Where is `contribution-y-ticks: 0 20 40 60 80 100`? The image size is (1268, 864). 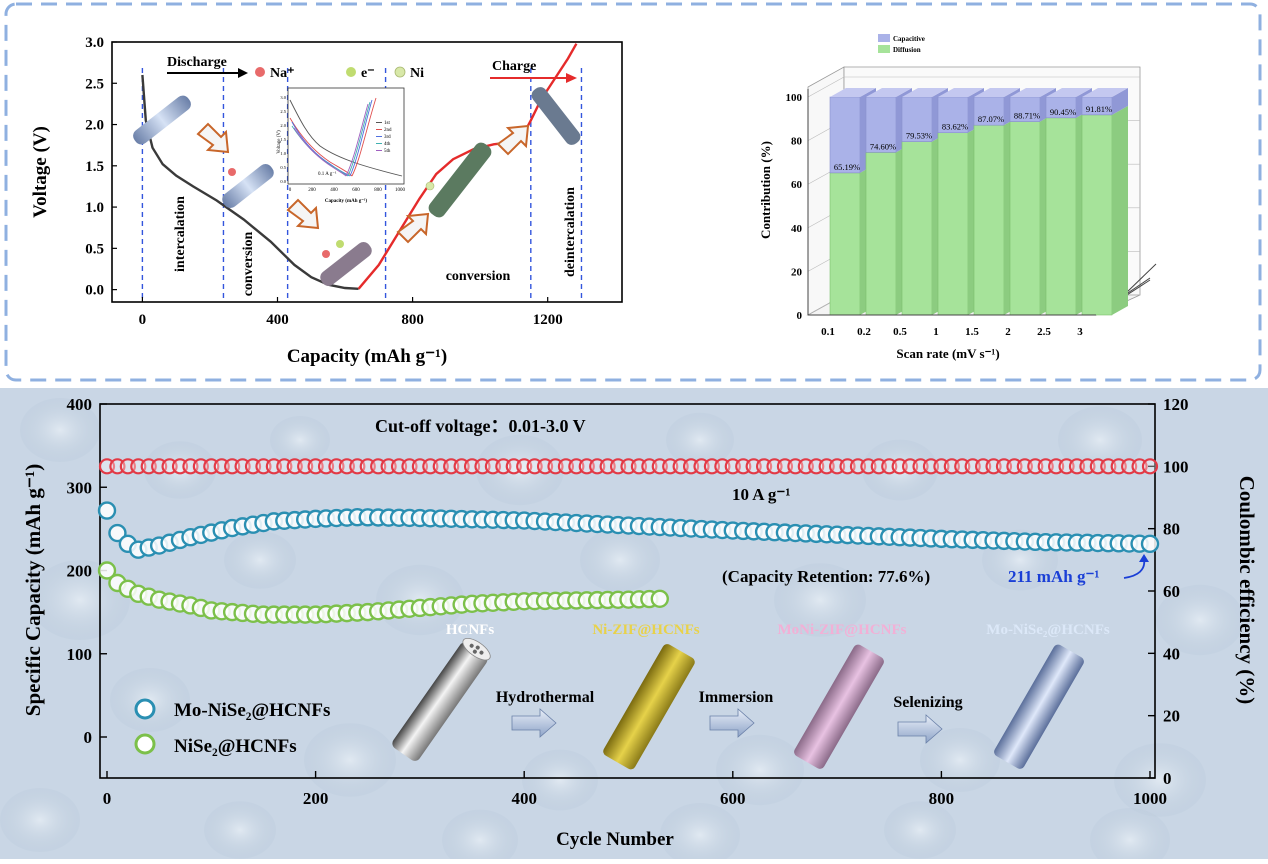
contribution-y-ticks: 0 20 40 60 80 100 is located at coordinates (797, 205).